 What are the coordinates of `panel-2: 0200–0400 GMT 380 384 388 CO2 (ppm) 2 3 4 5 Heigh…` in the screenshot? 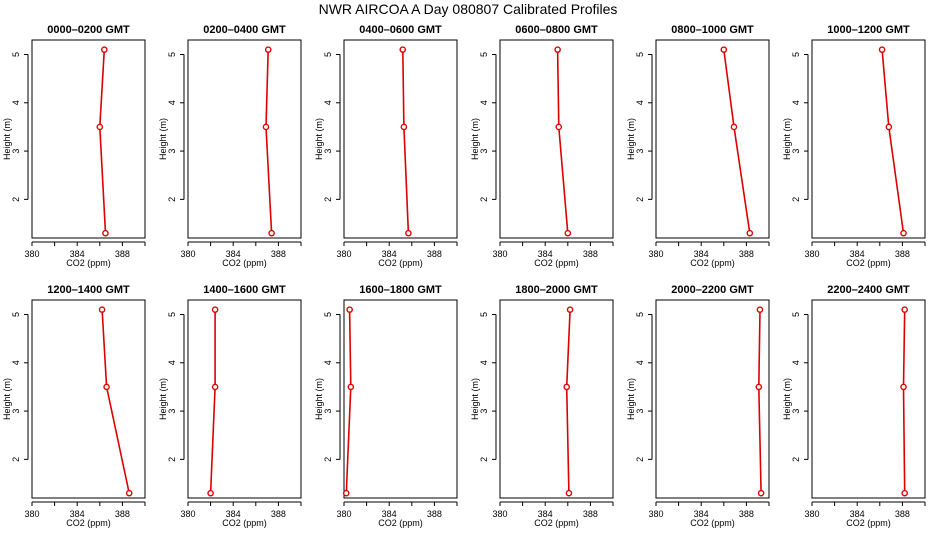 It's located at (230, 146).